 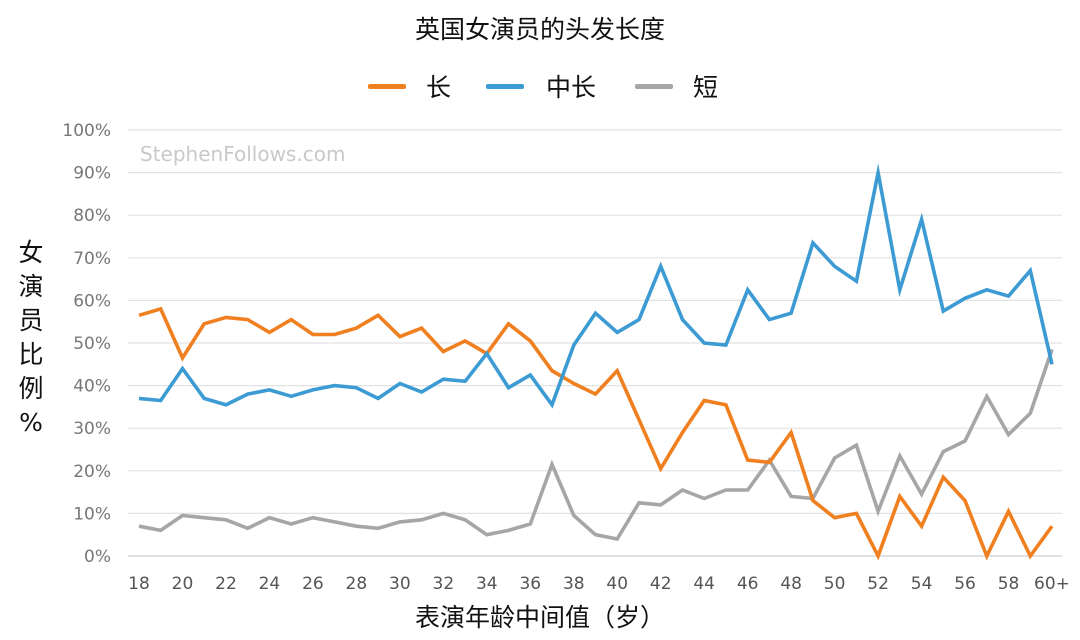 I want to click on x-axis-label: 表演年龄中间值（岁）, so click(x=539, y=617).